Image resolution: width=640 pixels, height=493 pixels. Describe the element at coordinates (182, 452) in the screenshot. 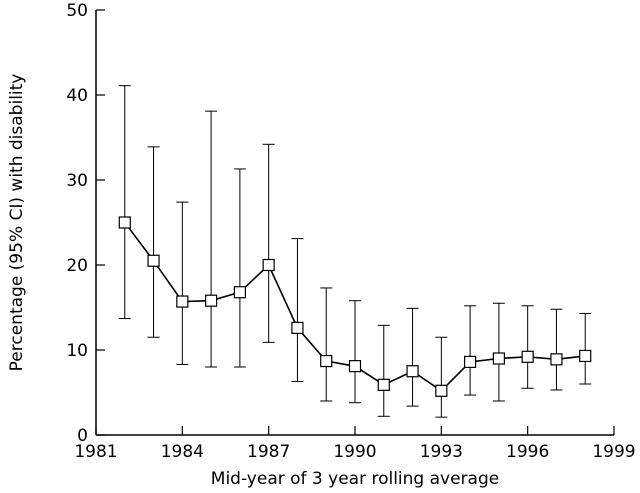

I see `x-tick-label: 1984` at that location.